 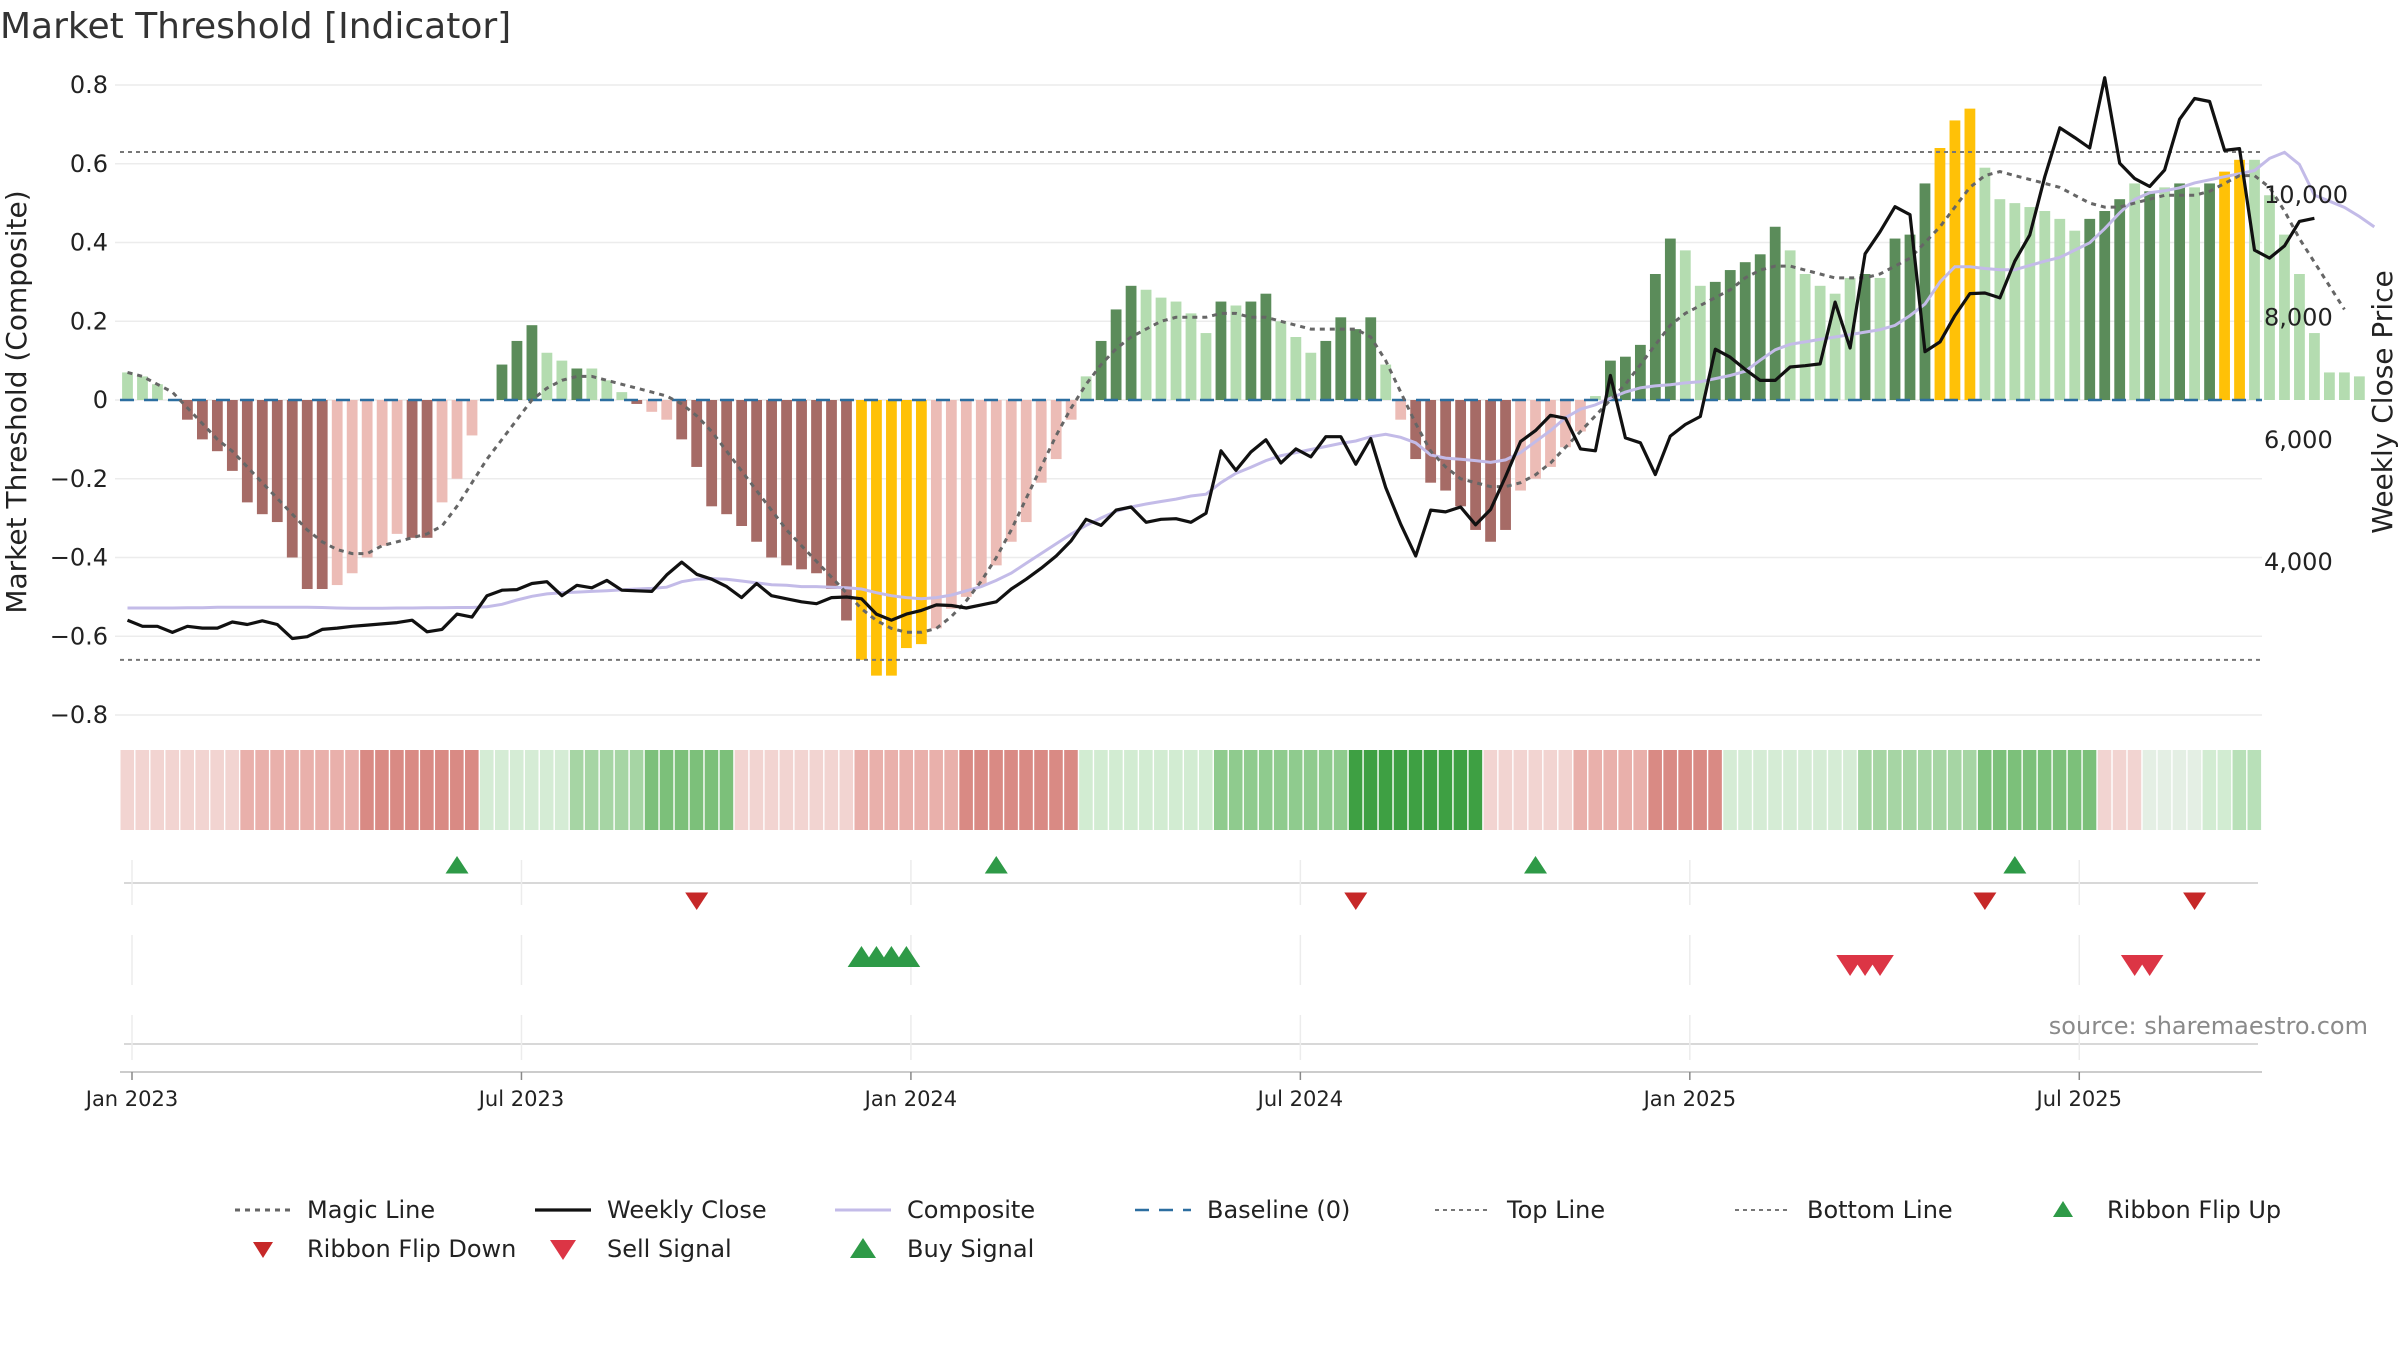 What do you see at coordinates (935, 1210) in the screenshot?
I see `legend-item-composite: Composite` at bounding box center [935, 1210].